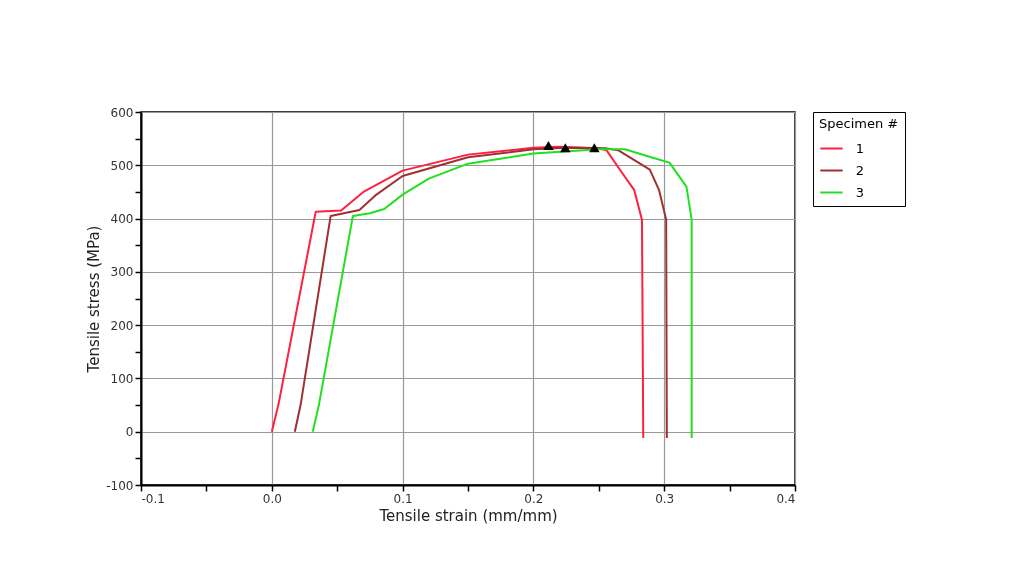 The width and height of the screenshot is (1016, 574). Describe the element at coordinates (859, 170) in the screenshot. I see `legend-label: 2` at that location.